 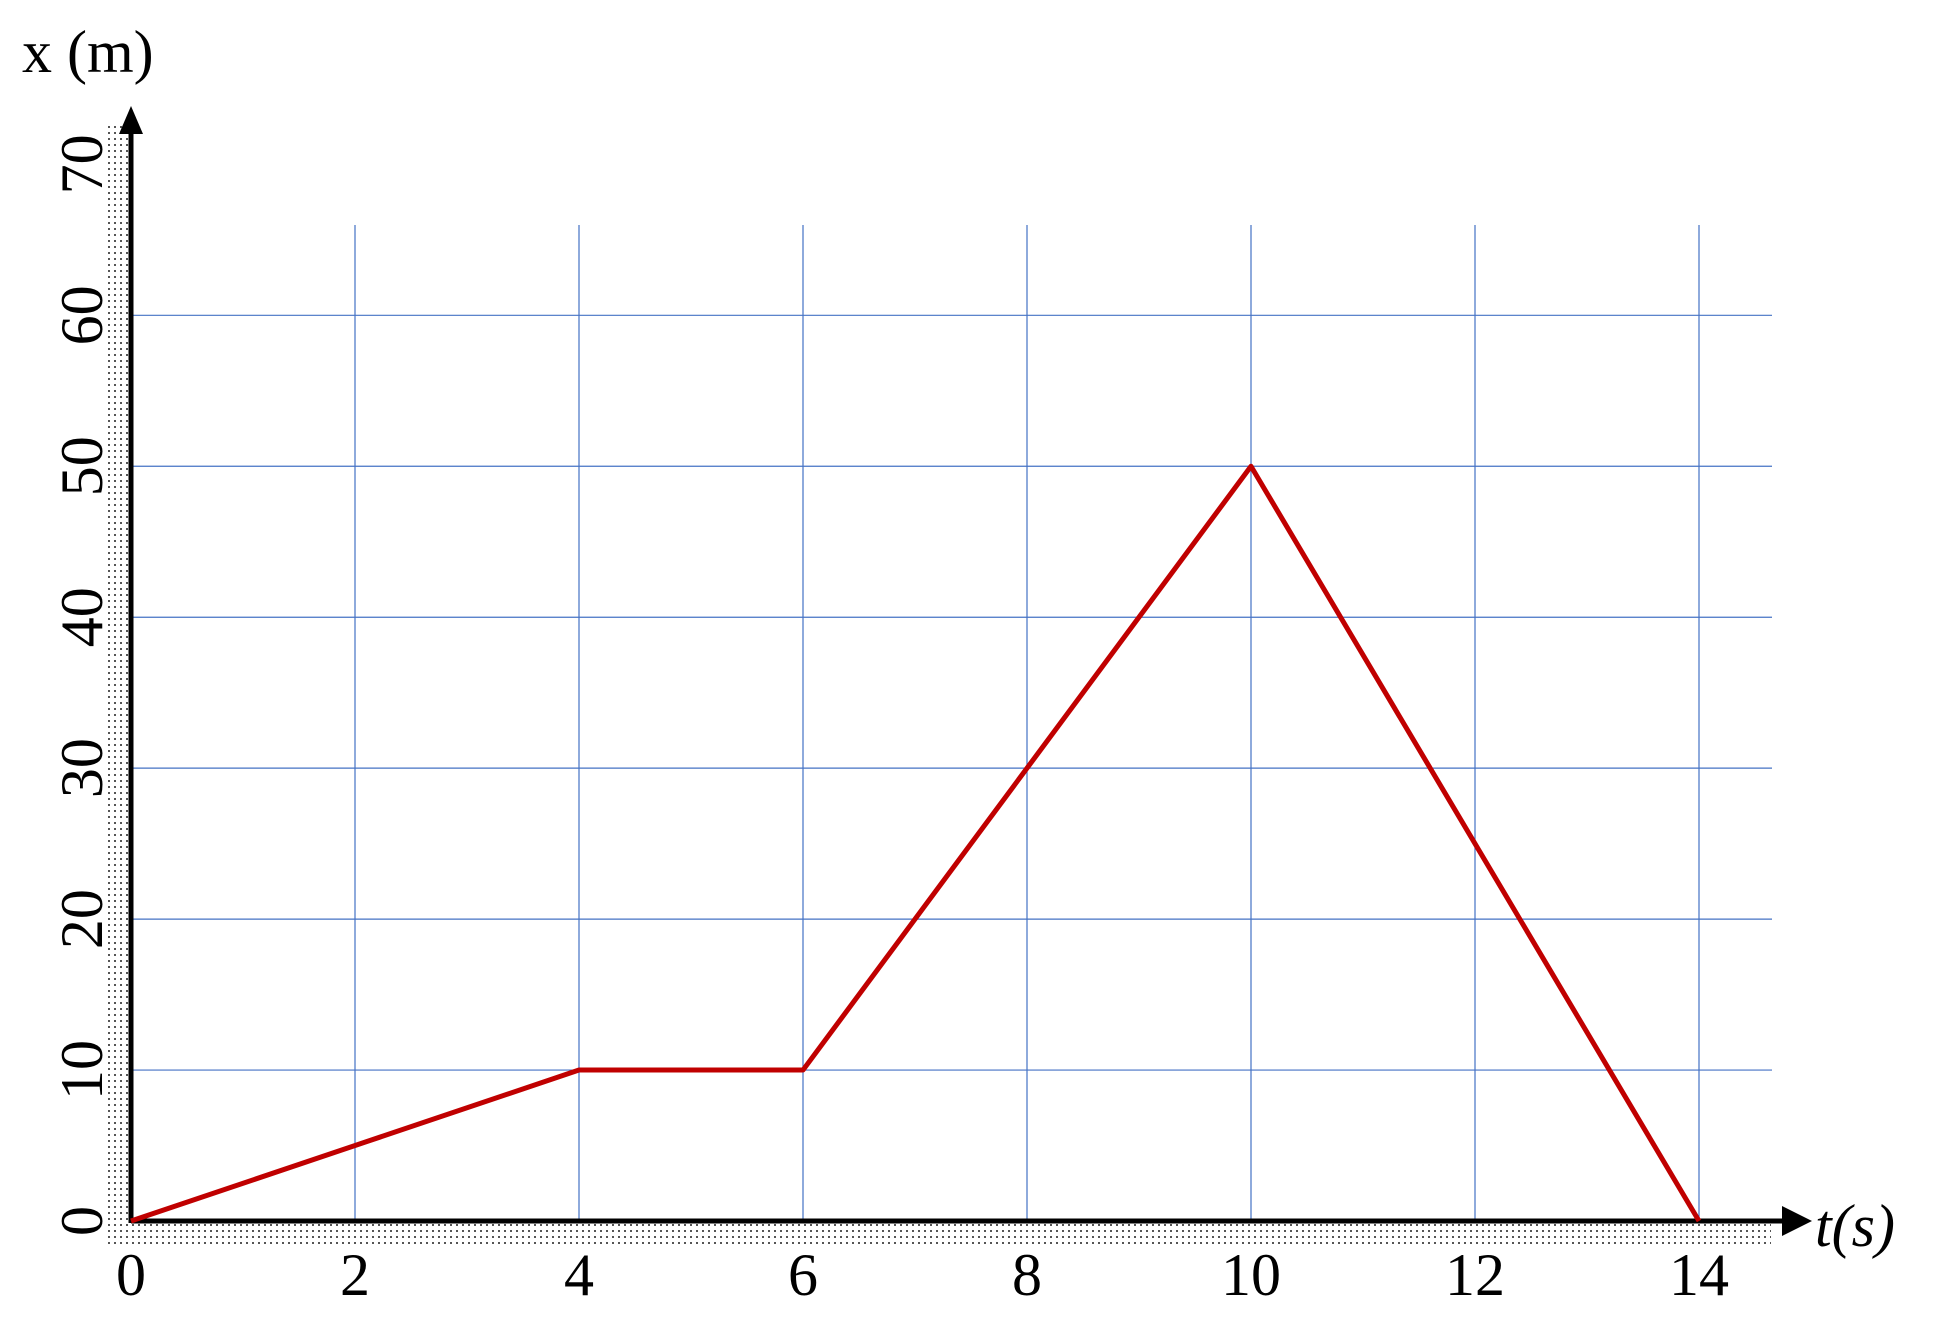 What do you see at coordinates (82, 768) in the screenshot?
I see `y-tick-label: 30` at bounding box center [82, 768].